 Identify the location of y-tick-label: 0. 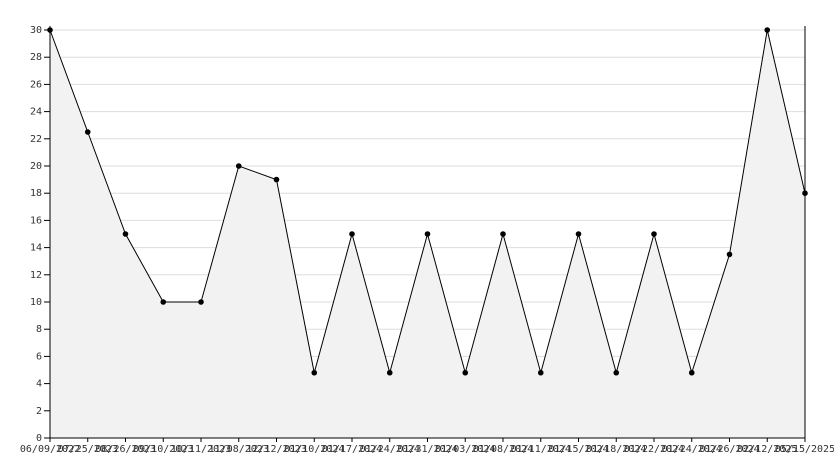
(39, 438).